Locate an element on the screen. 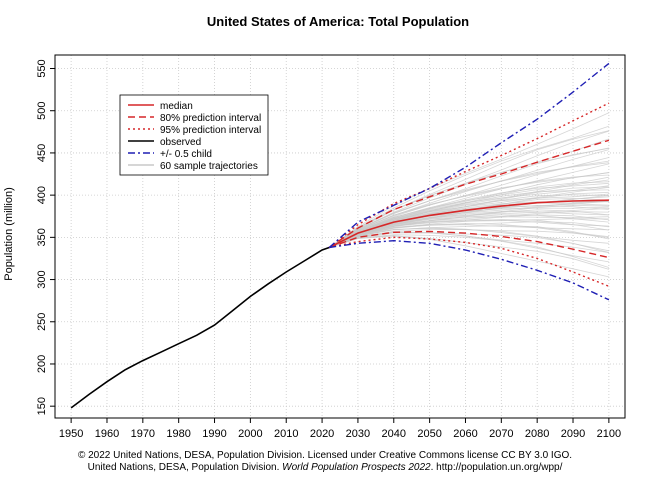 The width and height of the screenshot is (650, 487). series-median is located at coordinates (468, 224).